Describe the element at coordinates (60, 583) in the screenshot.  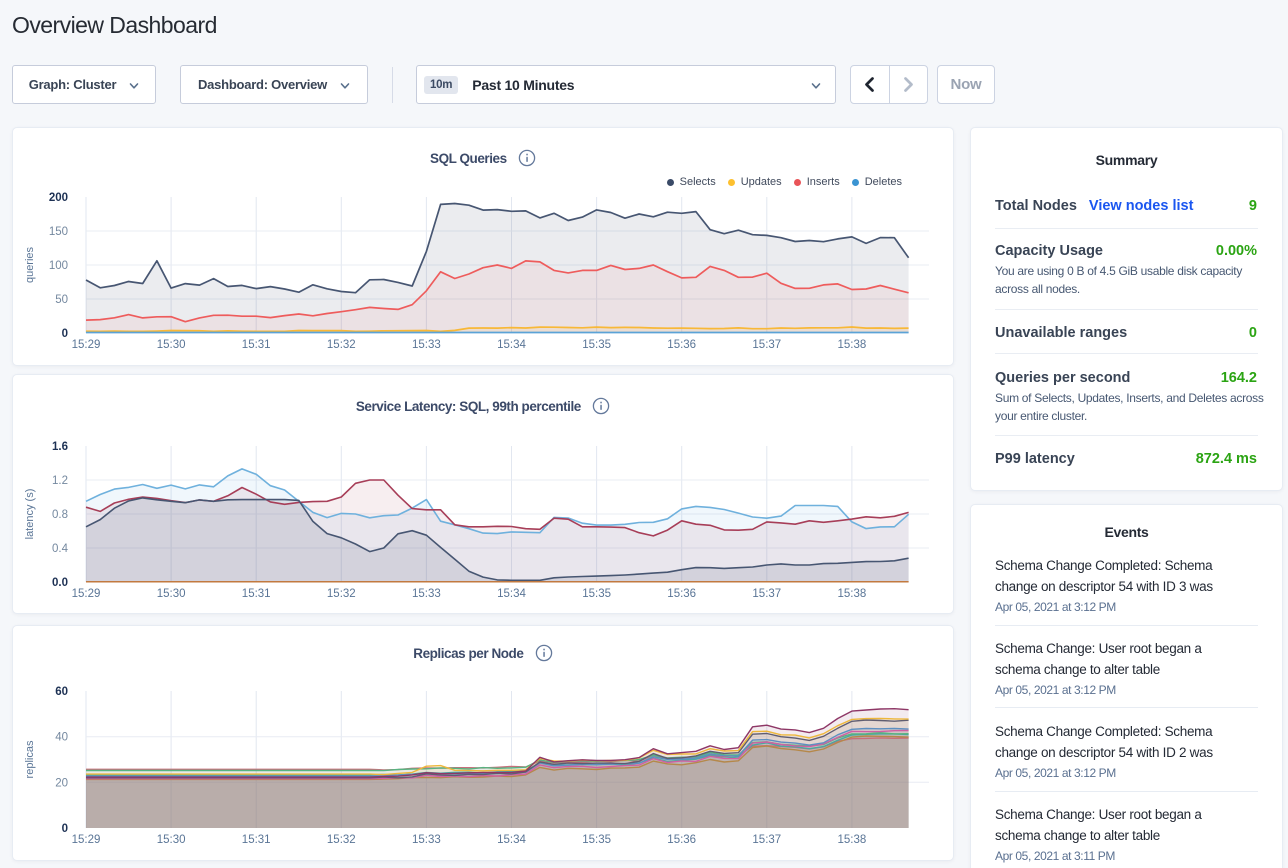
I see `svg-text: 0.0` at that location.